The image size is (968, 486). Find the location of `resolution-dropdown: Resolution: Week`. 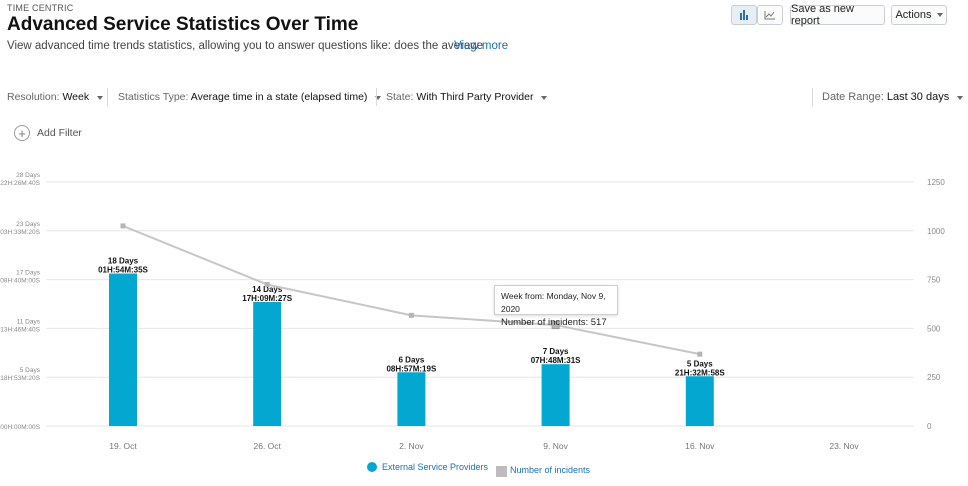

resolution-dropdown: Resolution: Week is located at coordinates (55, 97).